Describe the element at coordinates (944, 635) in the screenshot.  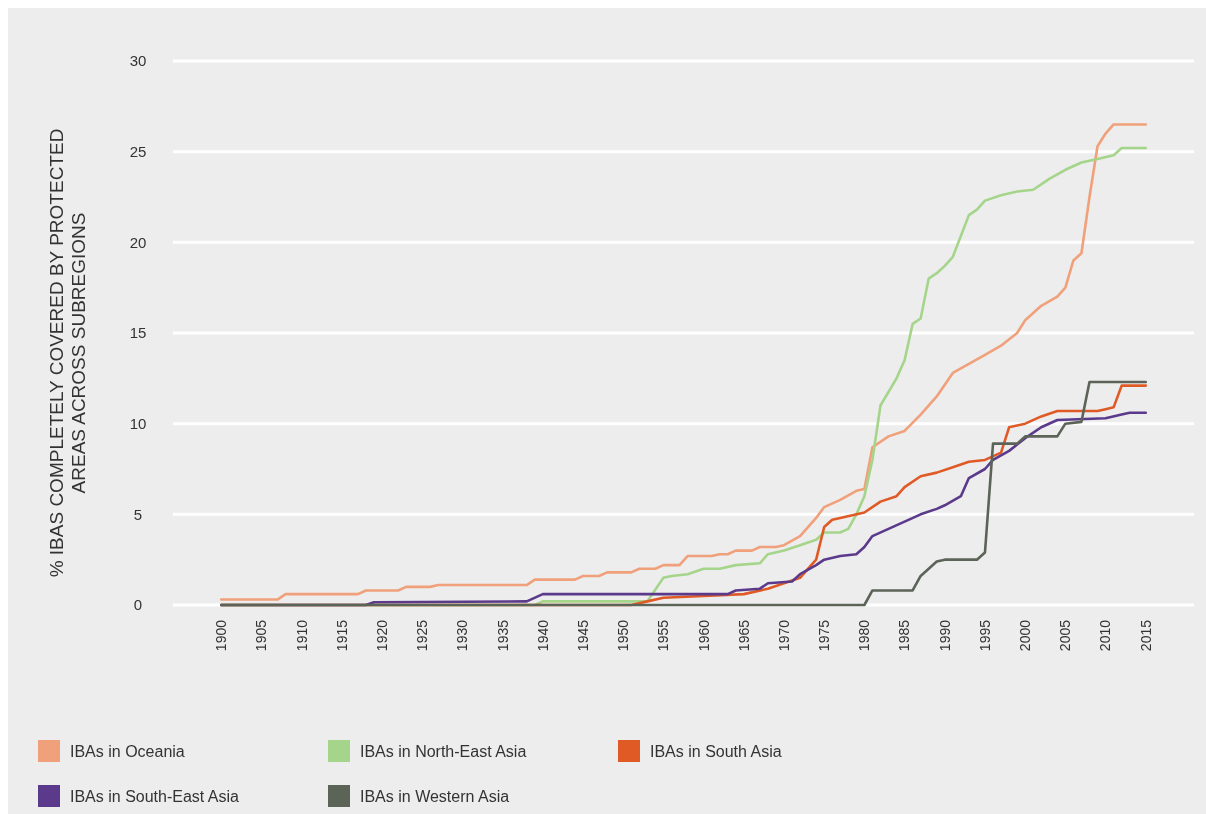
I see `x-tick-label: 1990` at that location.